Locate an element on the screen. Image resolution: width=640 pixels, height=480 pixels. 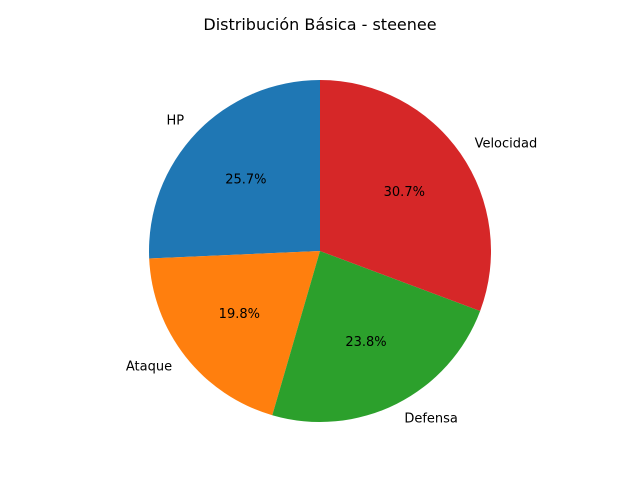
pie-slice-ataque is located at coordinates (234, 333).